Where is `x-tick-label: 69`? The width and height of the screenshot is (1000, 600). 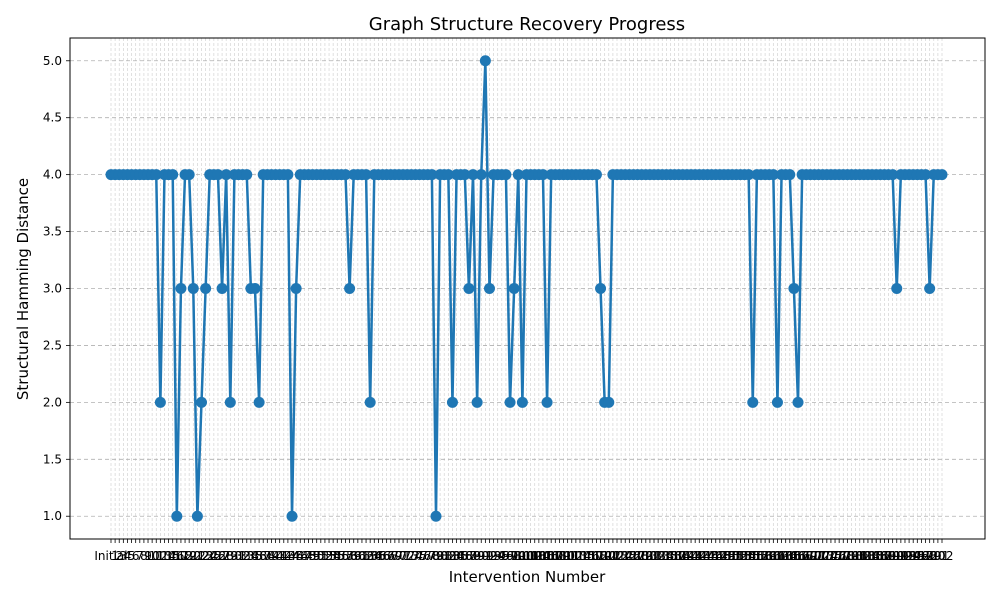
x-tick-label: 69 is located at coordinates (394, 556).